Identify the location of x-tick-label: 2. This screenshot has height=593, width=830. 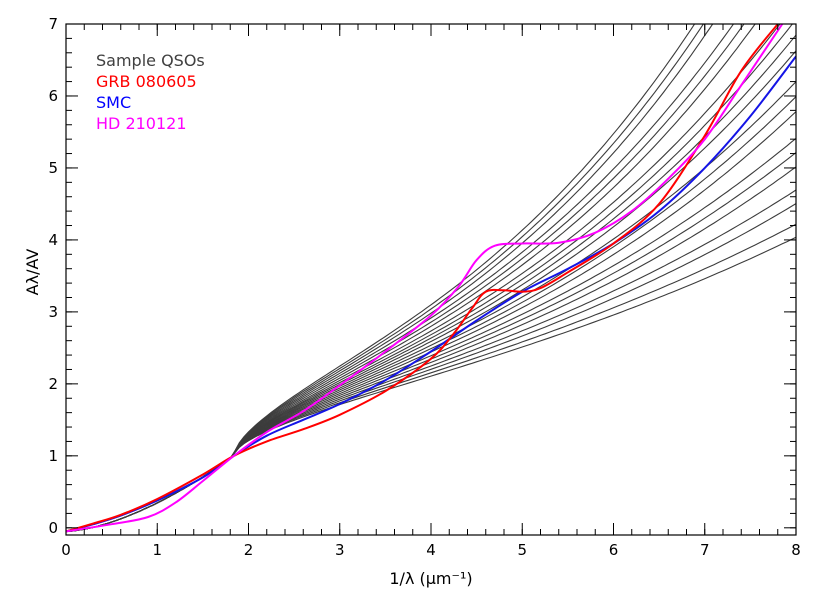
(249, 550).